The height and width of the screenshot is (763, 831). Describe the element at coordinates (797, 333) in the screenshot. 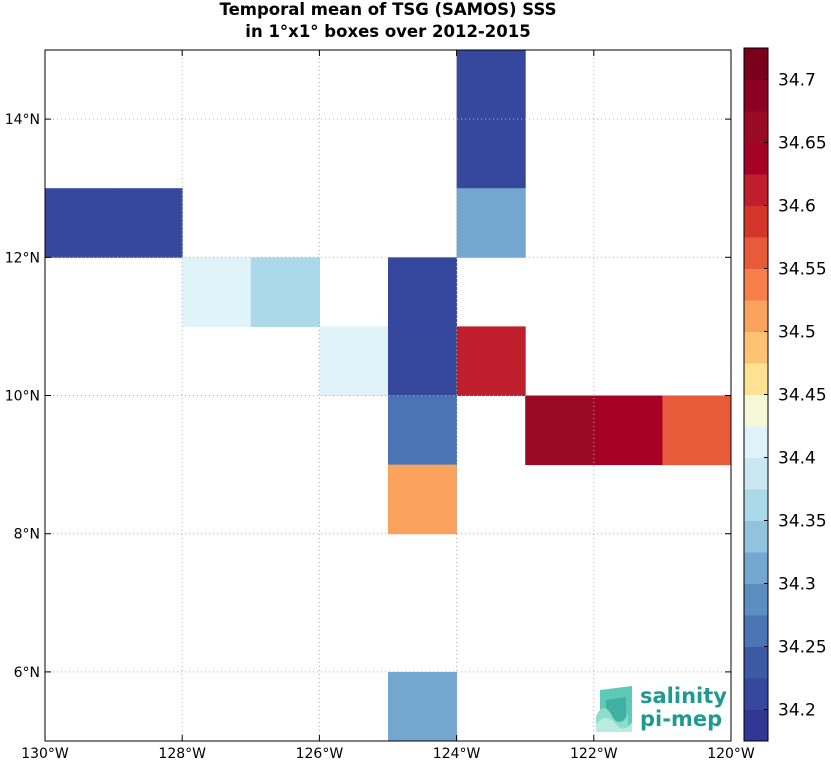

I see `colorbar-tick-label: 34.5` at that location.